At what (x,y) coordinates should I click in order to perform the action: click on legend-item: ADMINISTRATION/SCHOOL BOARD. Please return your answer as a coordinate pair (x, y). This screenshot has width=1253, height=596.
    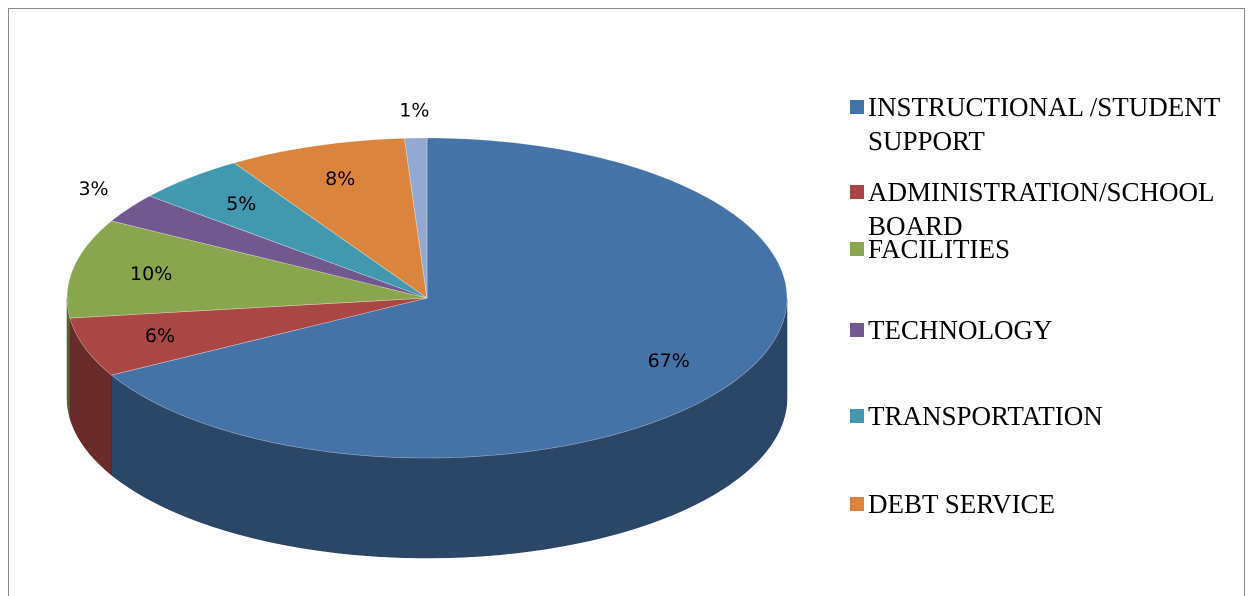
    Looking at the image, I should click on (1045, 209).